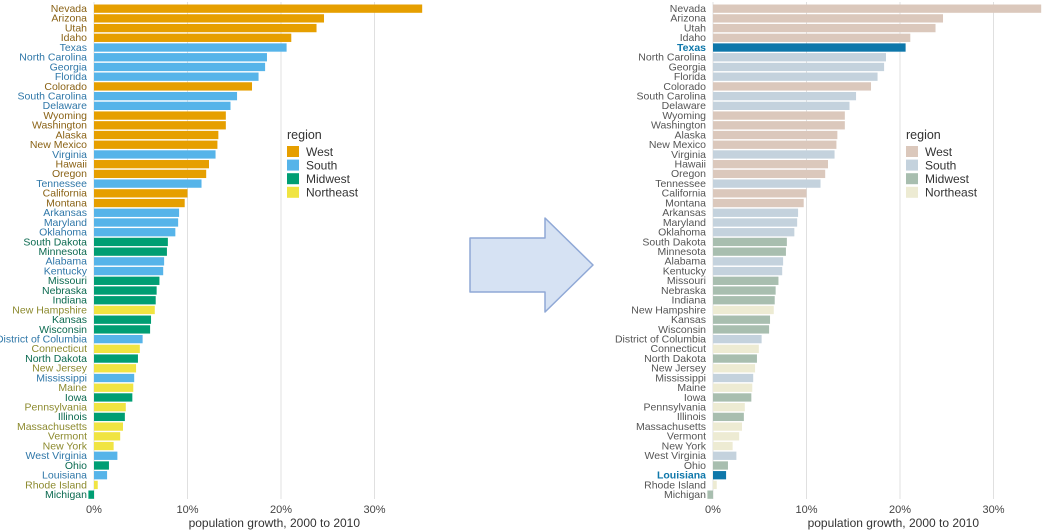 This screenshot has width=1062, height=531. Describe the element at coordinates (139, 203) in the screenshot. I see `left-bar-montana` at that location.